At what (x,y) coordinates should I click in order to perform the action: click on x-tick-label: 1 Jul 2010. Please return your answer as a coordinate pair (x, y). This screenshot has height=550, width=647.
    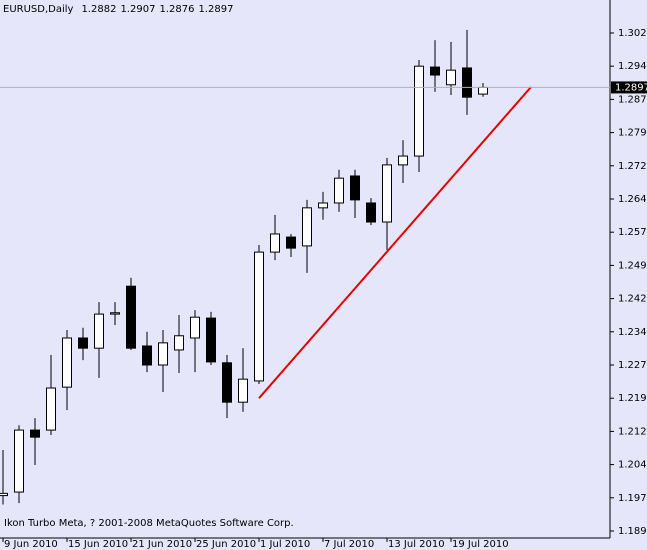
    Looking at the image, I should click on (285, 544).